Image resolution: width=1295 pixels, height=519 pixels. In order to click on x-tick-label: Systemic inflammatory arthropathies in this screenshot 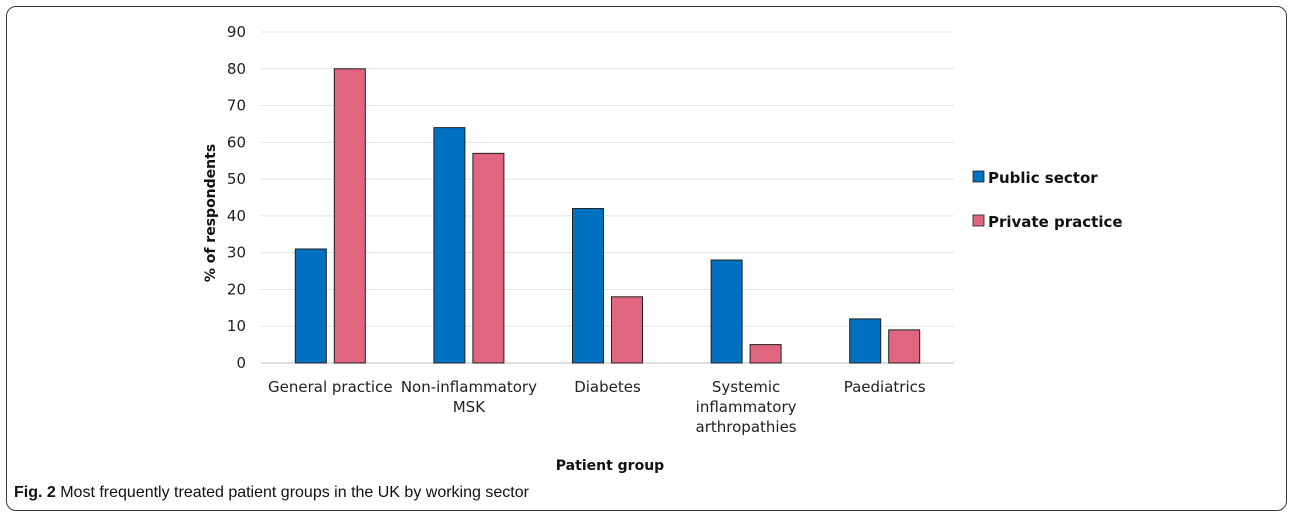, I will do `click(746, 407)`.